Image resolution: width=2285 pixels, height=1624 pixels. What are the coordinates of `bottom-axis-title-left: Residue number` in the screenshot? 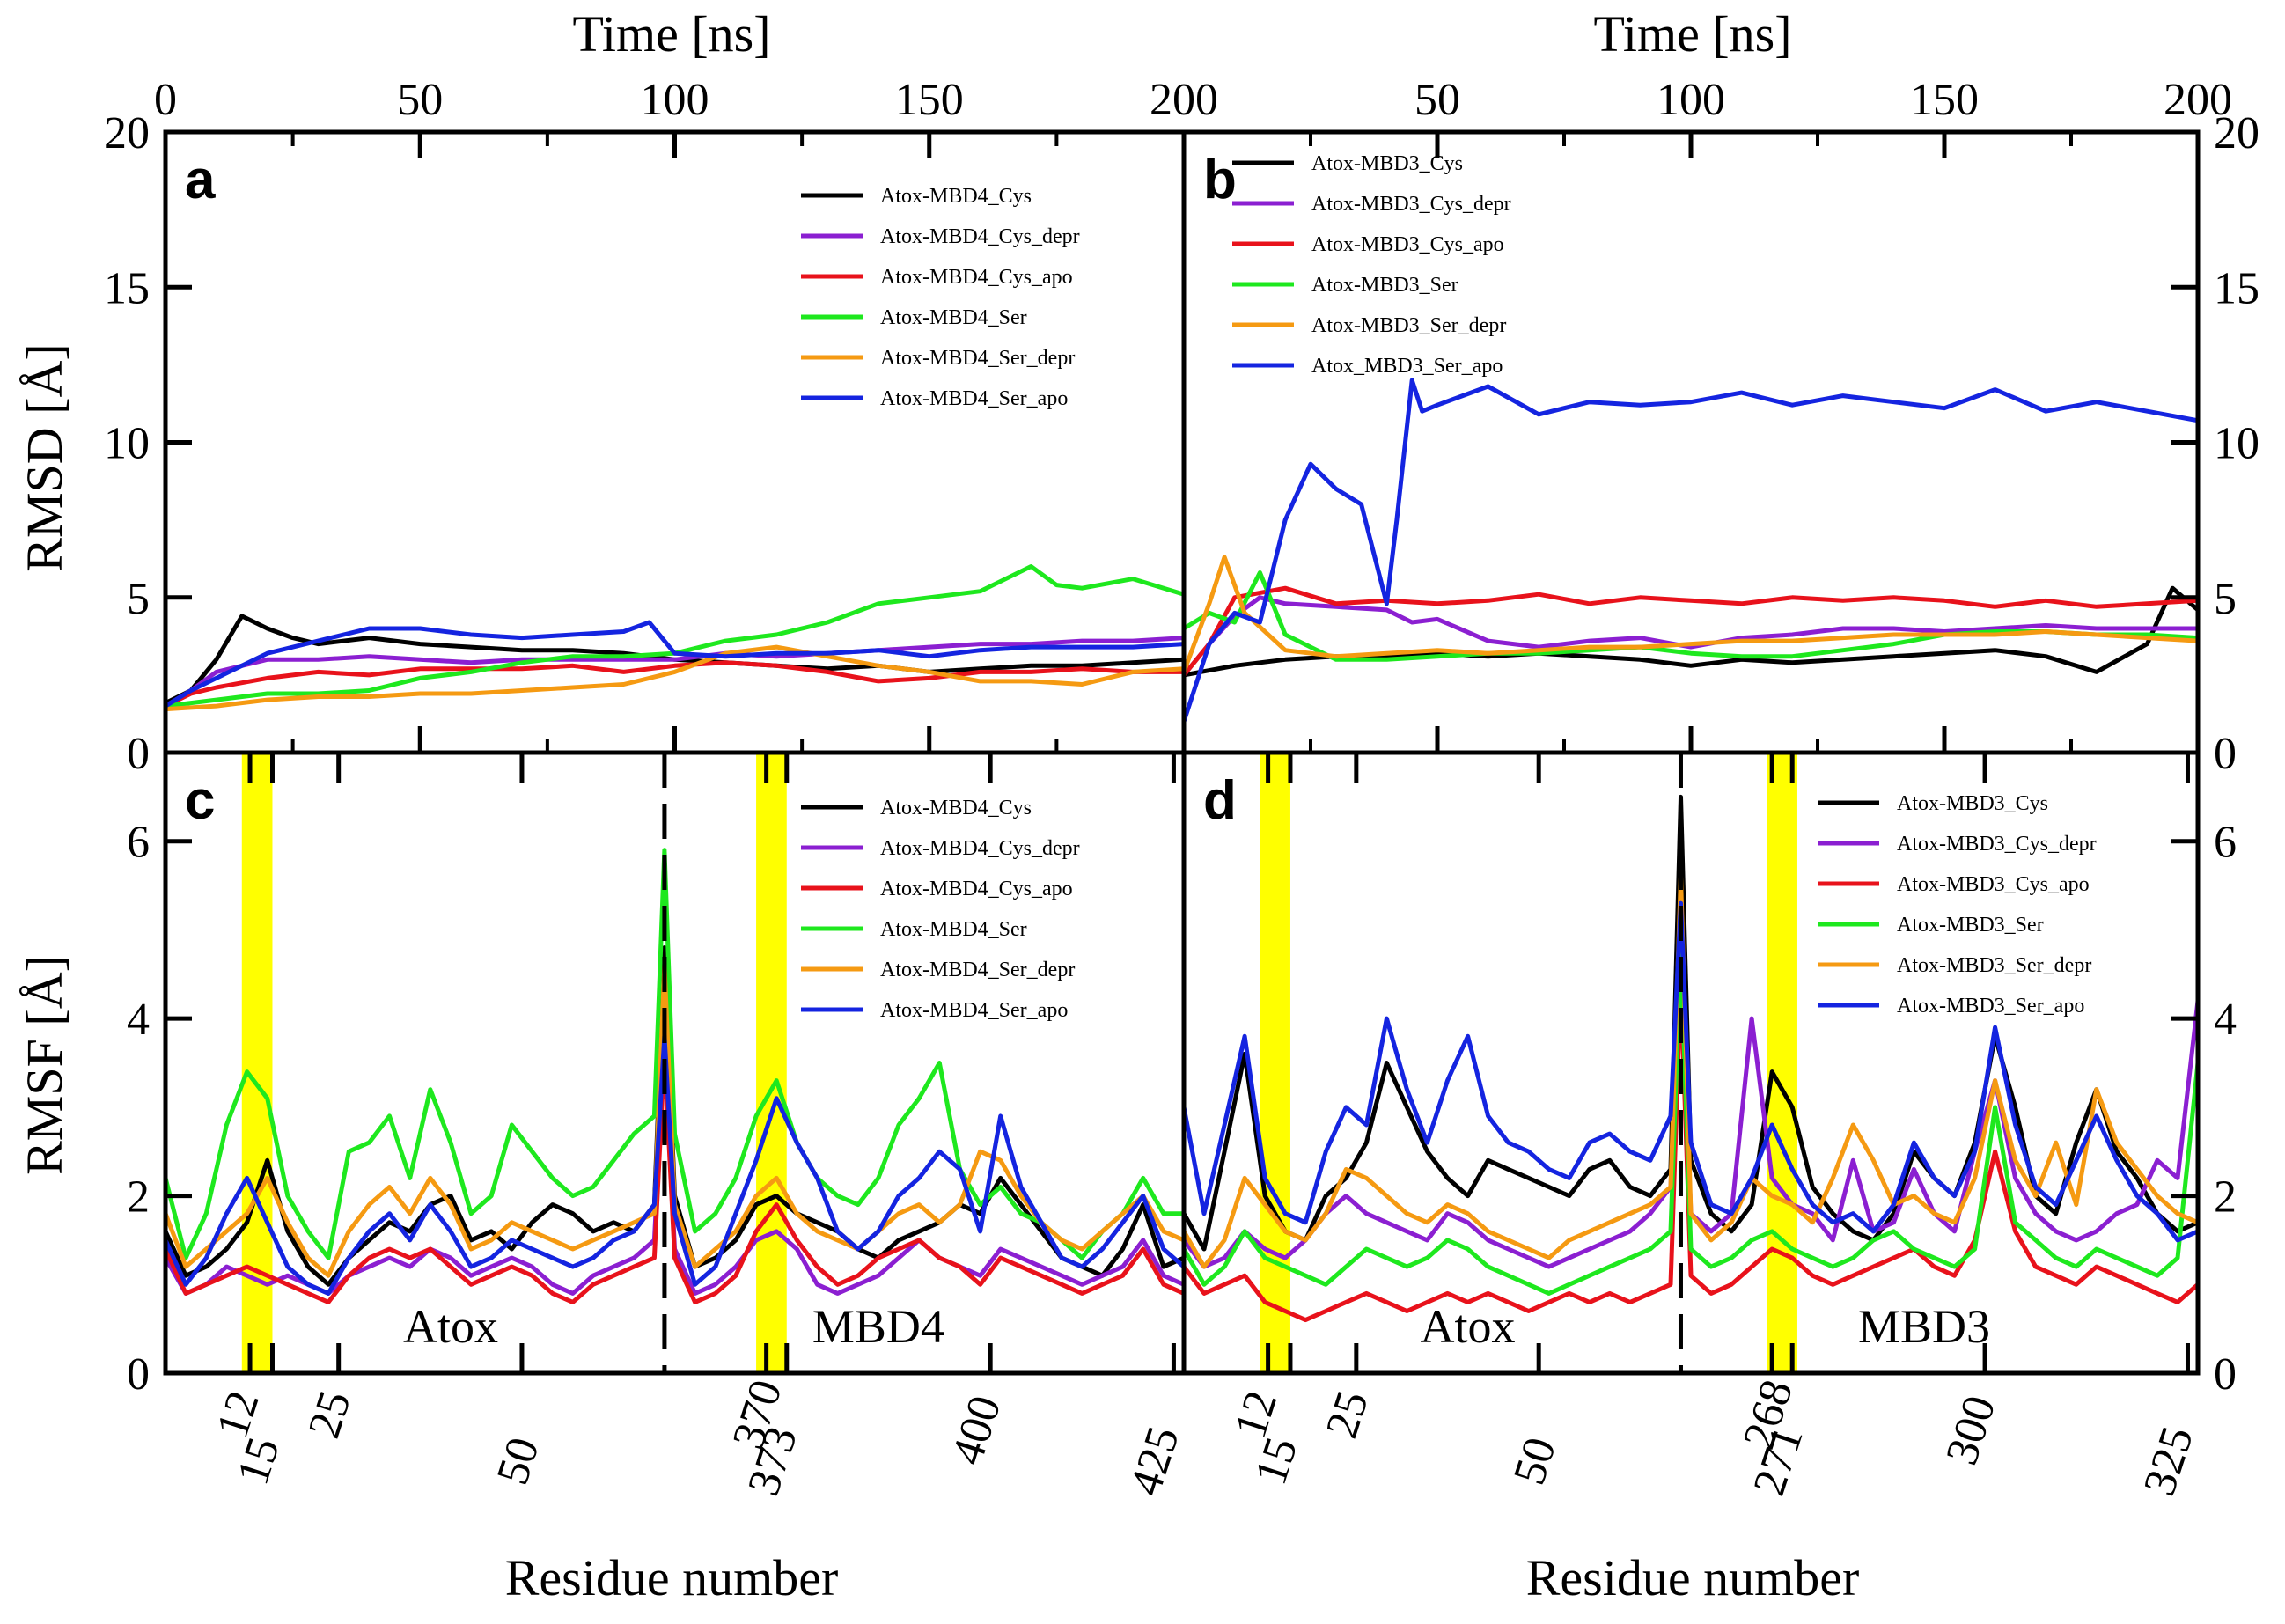 It's located at (672, 1577).